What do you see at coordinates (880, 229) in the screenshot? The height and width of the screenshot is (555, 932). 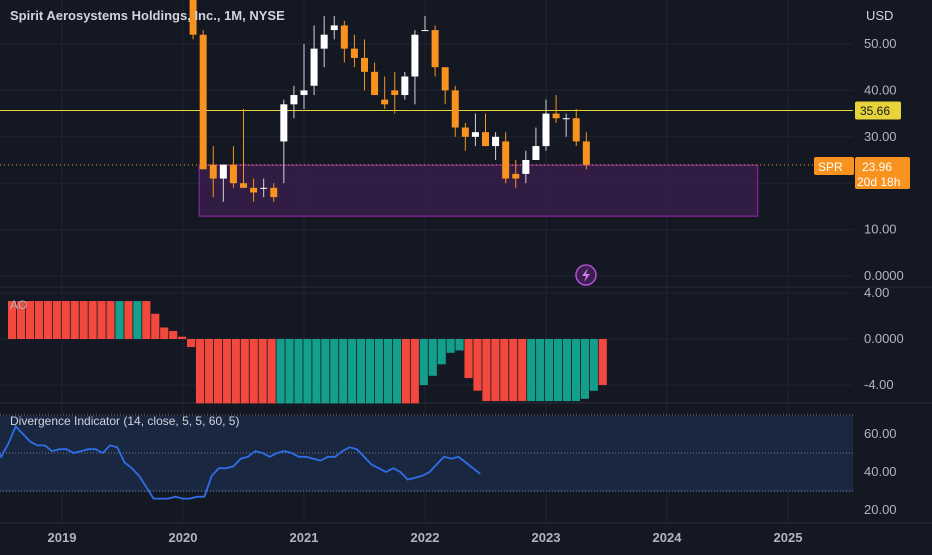 I see `price-tick-label: 10.00` at bounding box center [880, 229].